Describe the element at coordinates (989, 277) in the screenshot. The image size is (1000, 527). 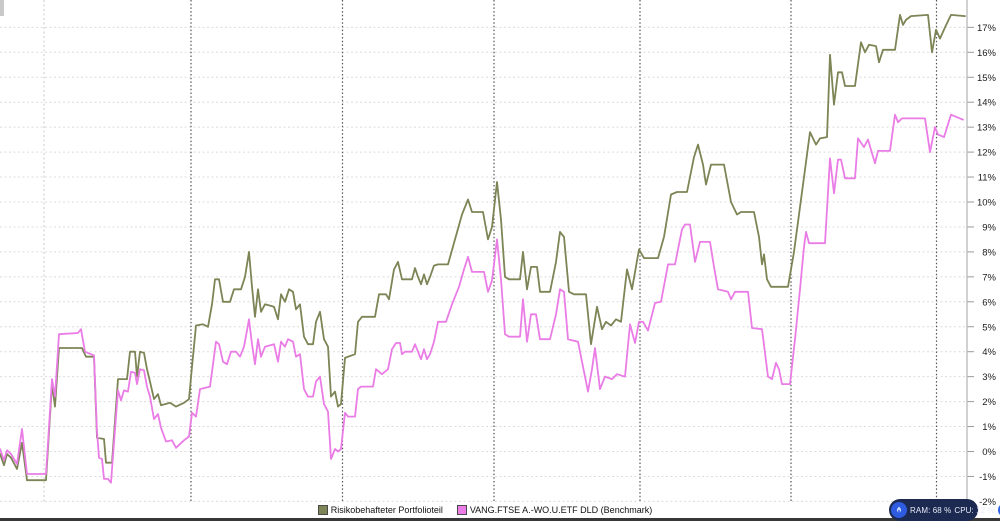
I see `y-axis-tick-label: 7%` at that location.